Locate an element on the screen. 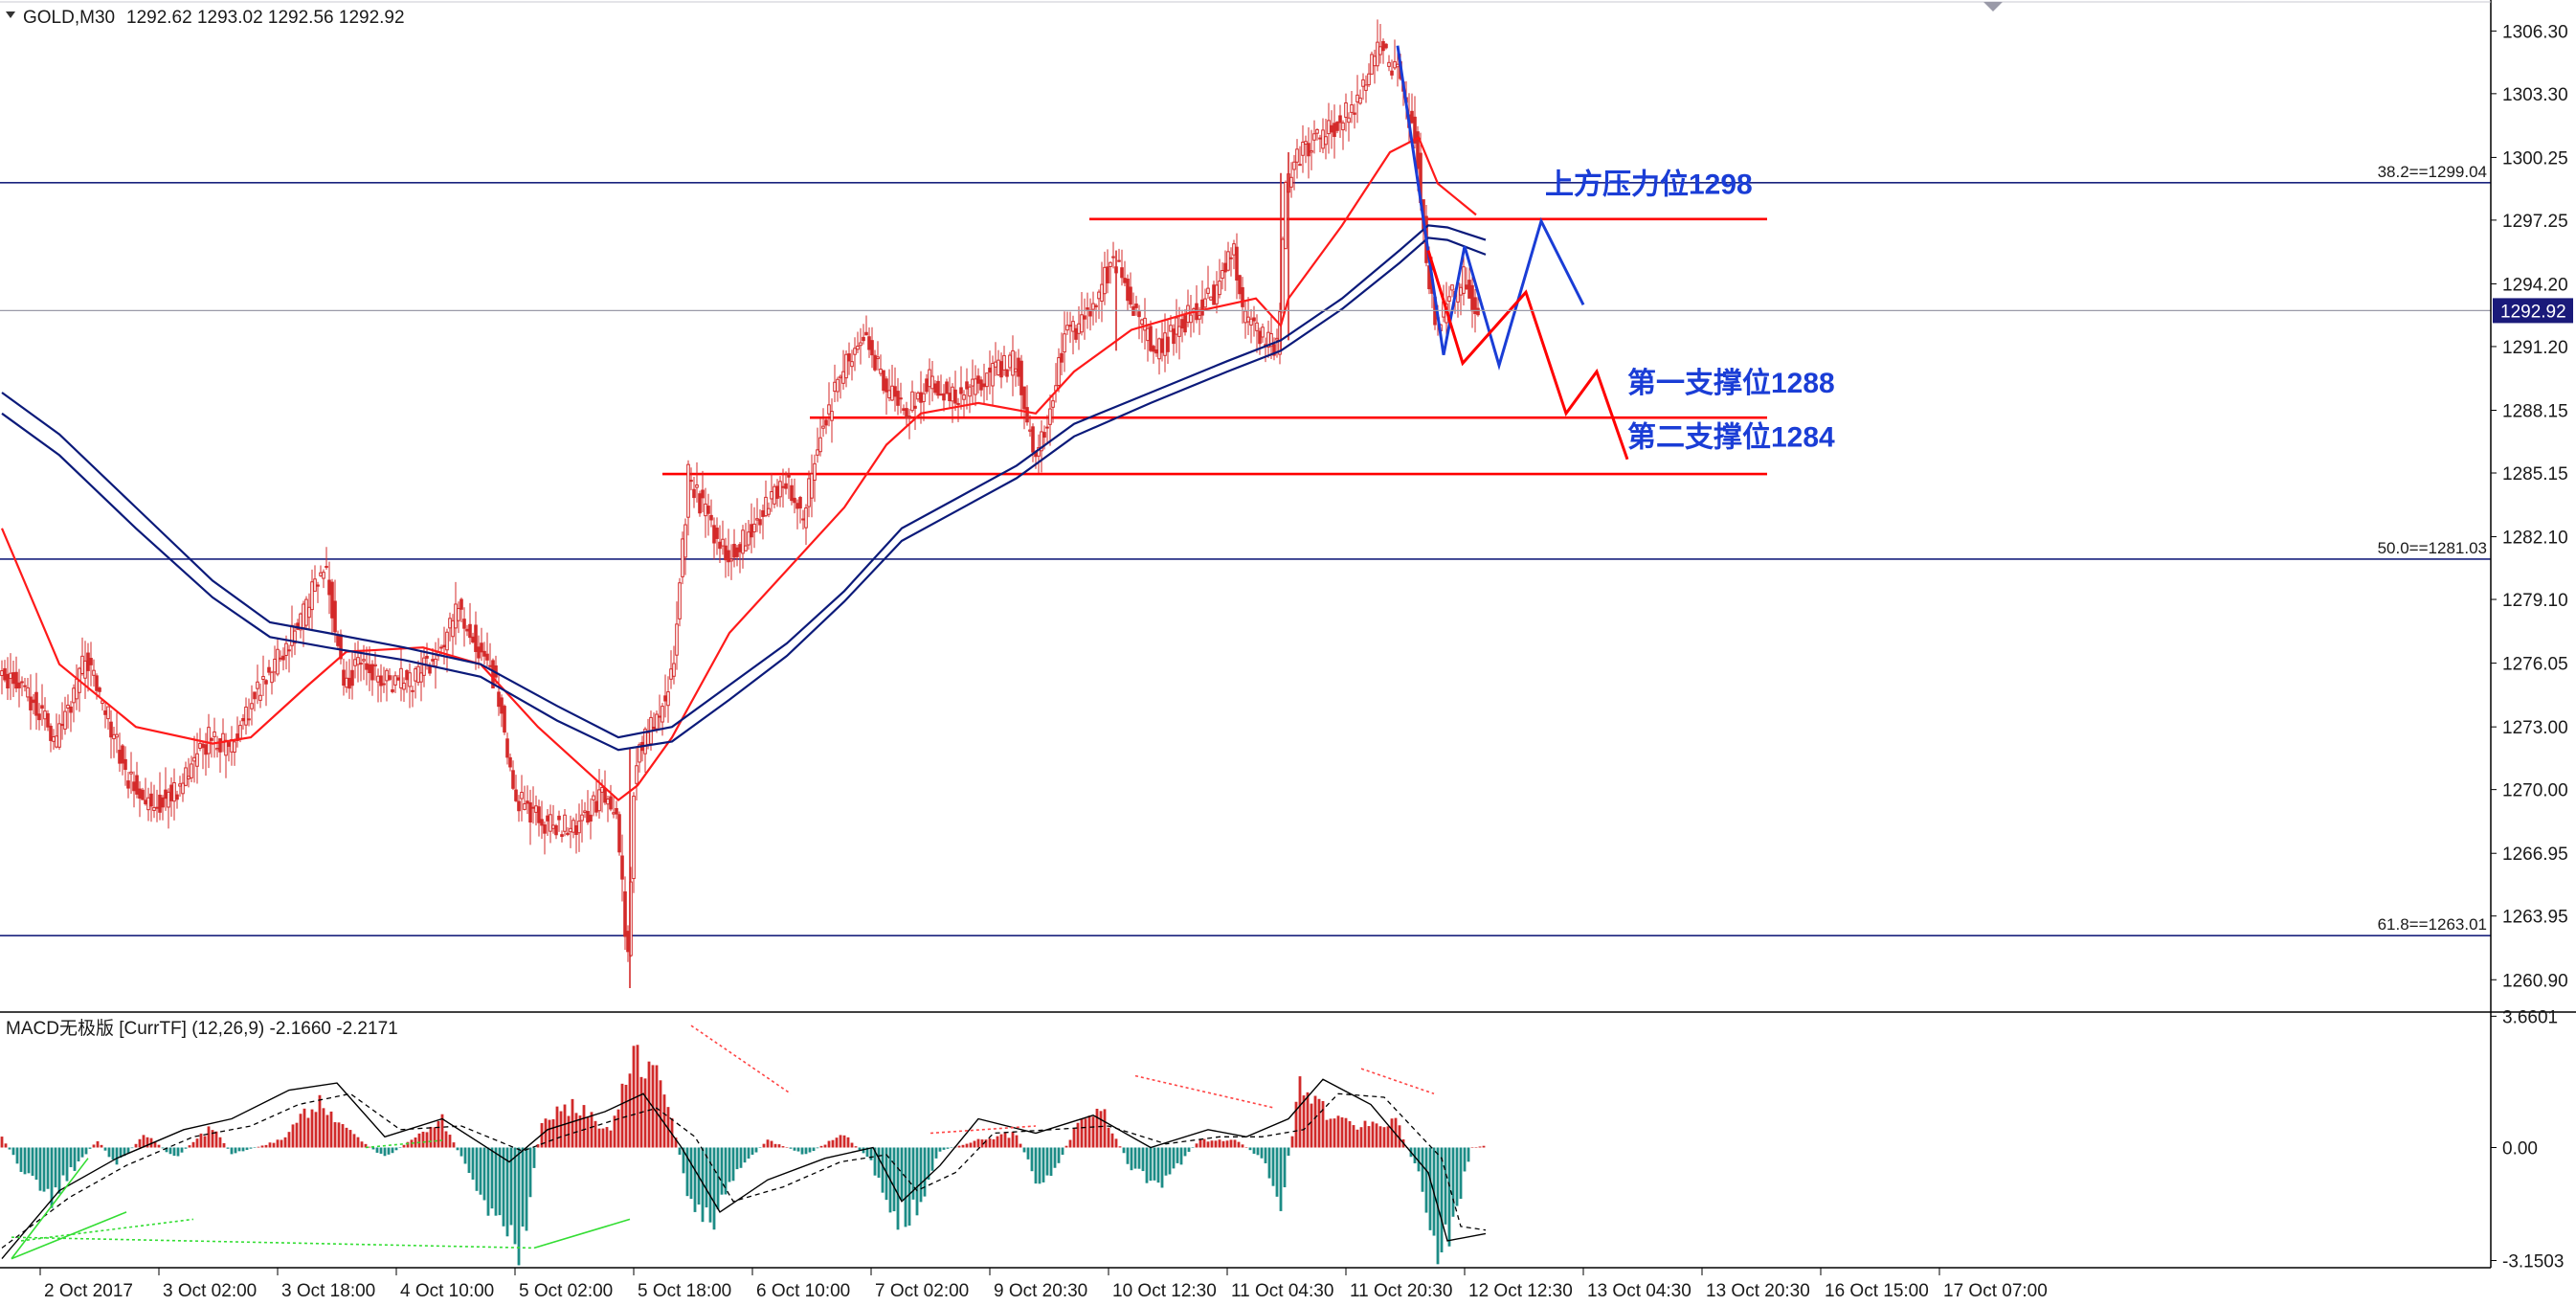 This screenshot has width=2576, height=1306. time-tick-label: 12 Oct 12:30 is located at coordinates (1521, 1291).